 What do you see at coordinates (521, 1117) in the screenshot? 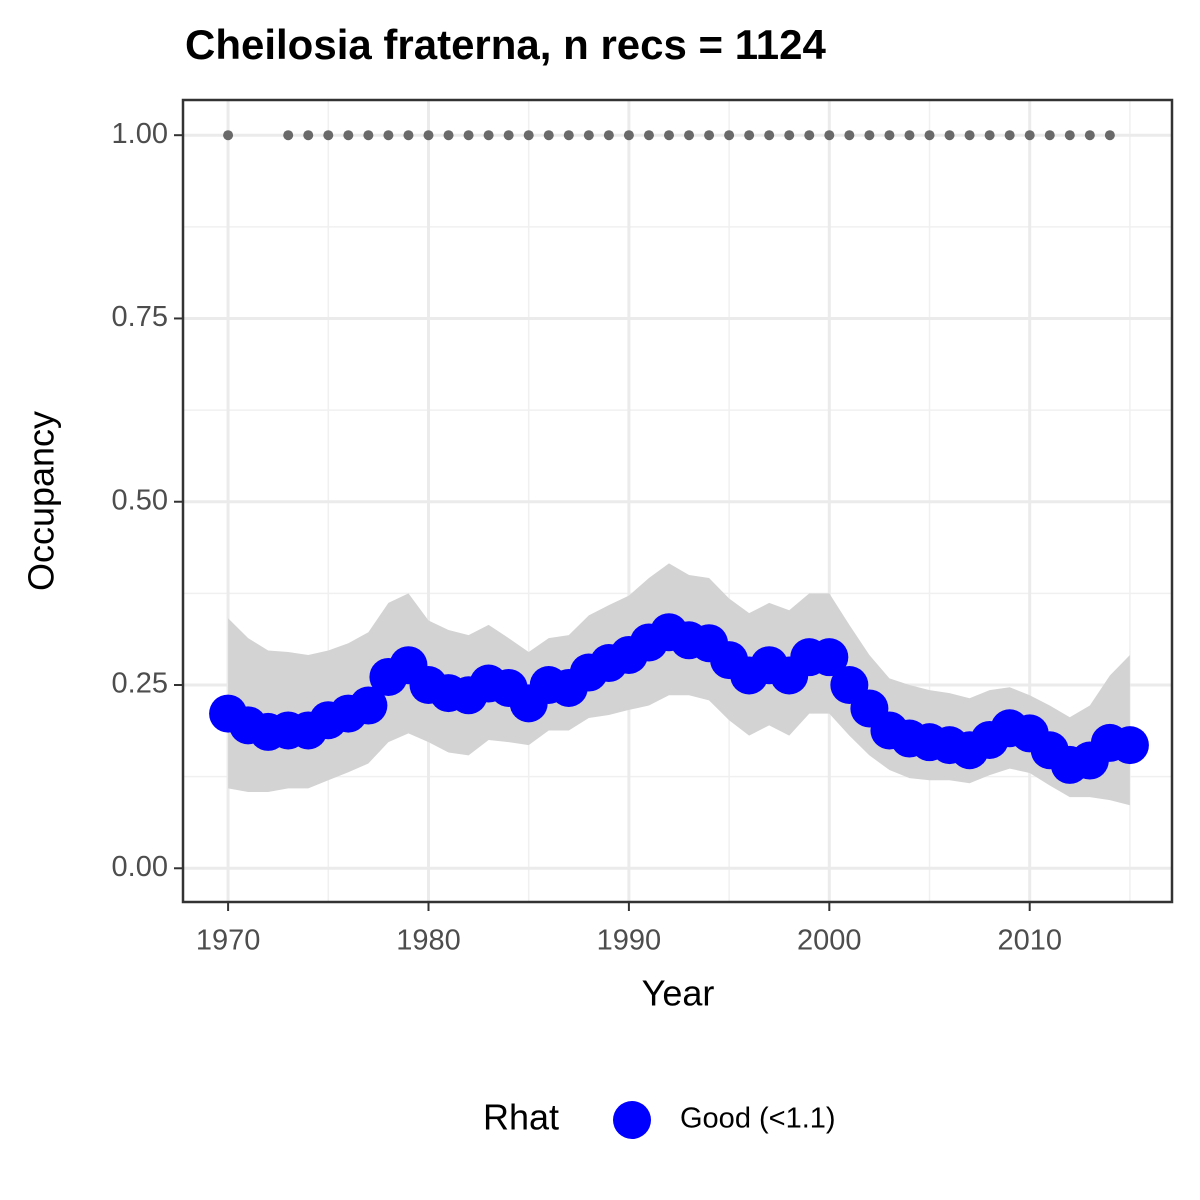
I see `legend-title: Rhat` at bounding box center [521, 1117].